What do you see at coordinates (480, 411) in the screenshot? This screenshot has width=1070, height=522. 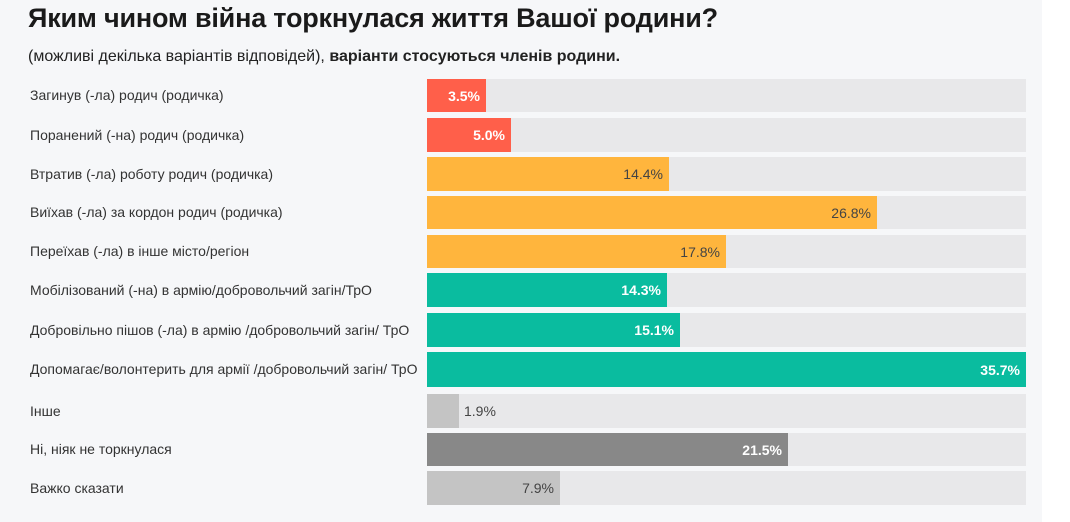 I see `value-label: 1.9%` at bounding box center [480, 411].